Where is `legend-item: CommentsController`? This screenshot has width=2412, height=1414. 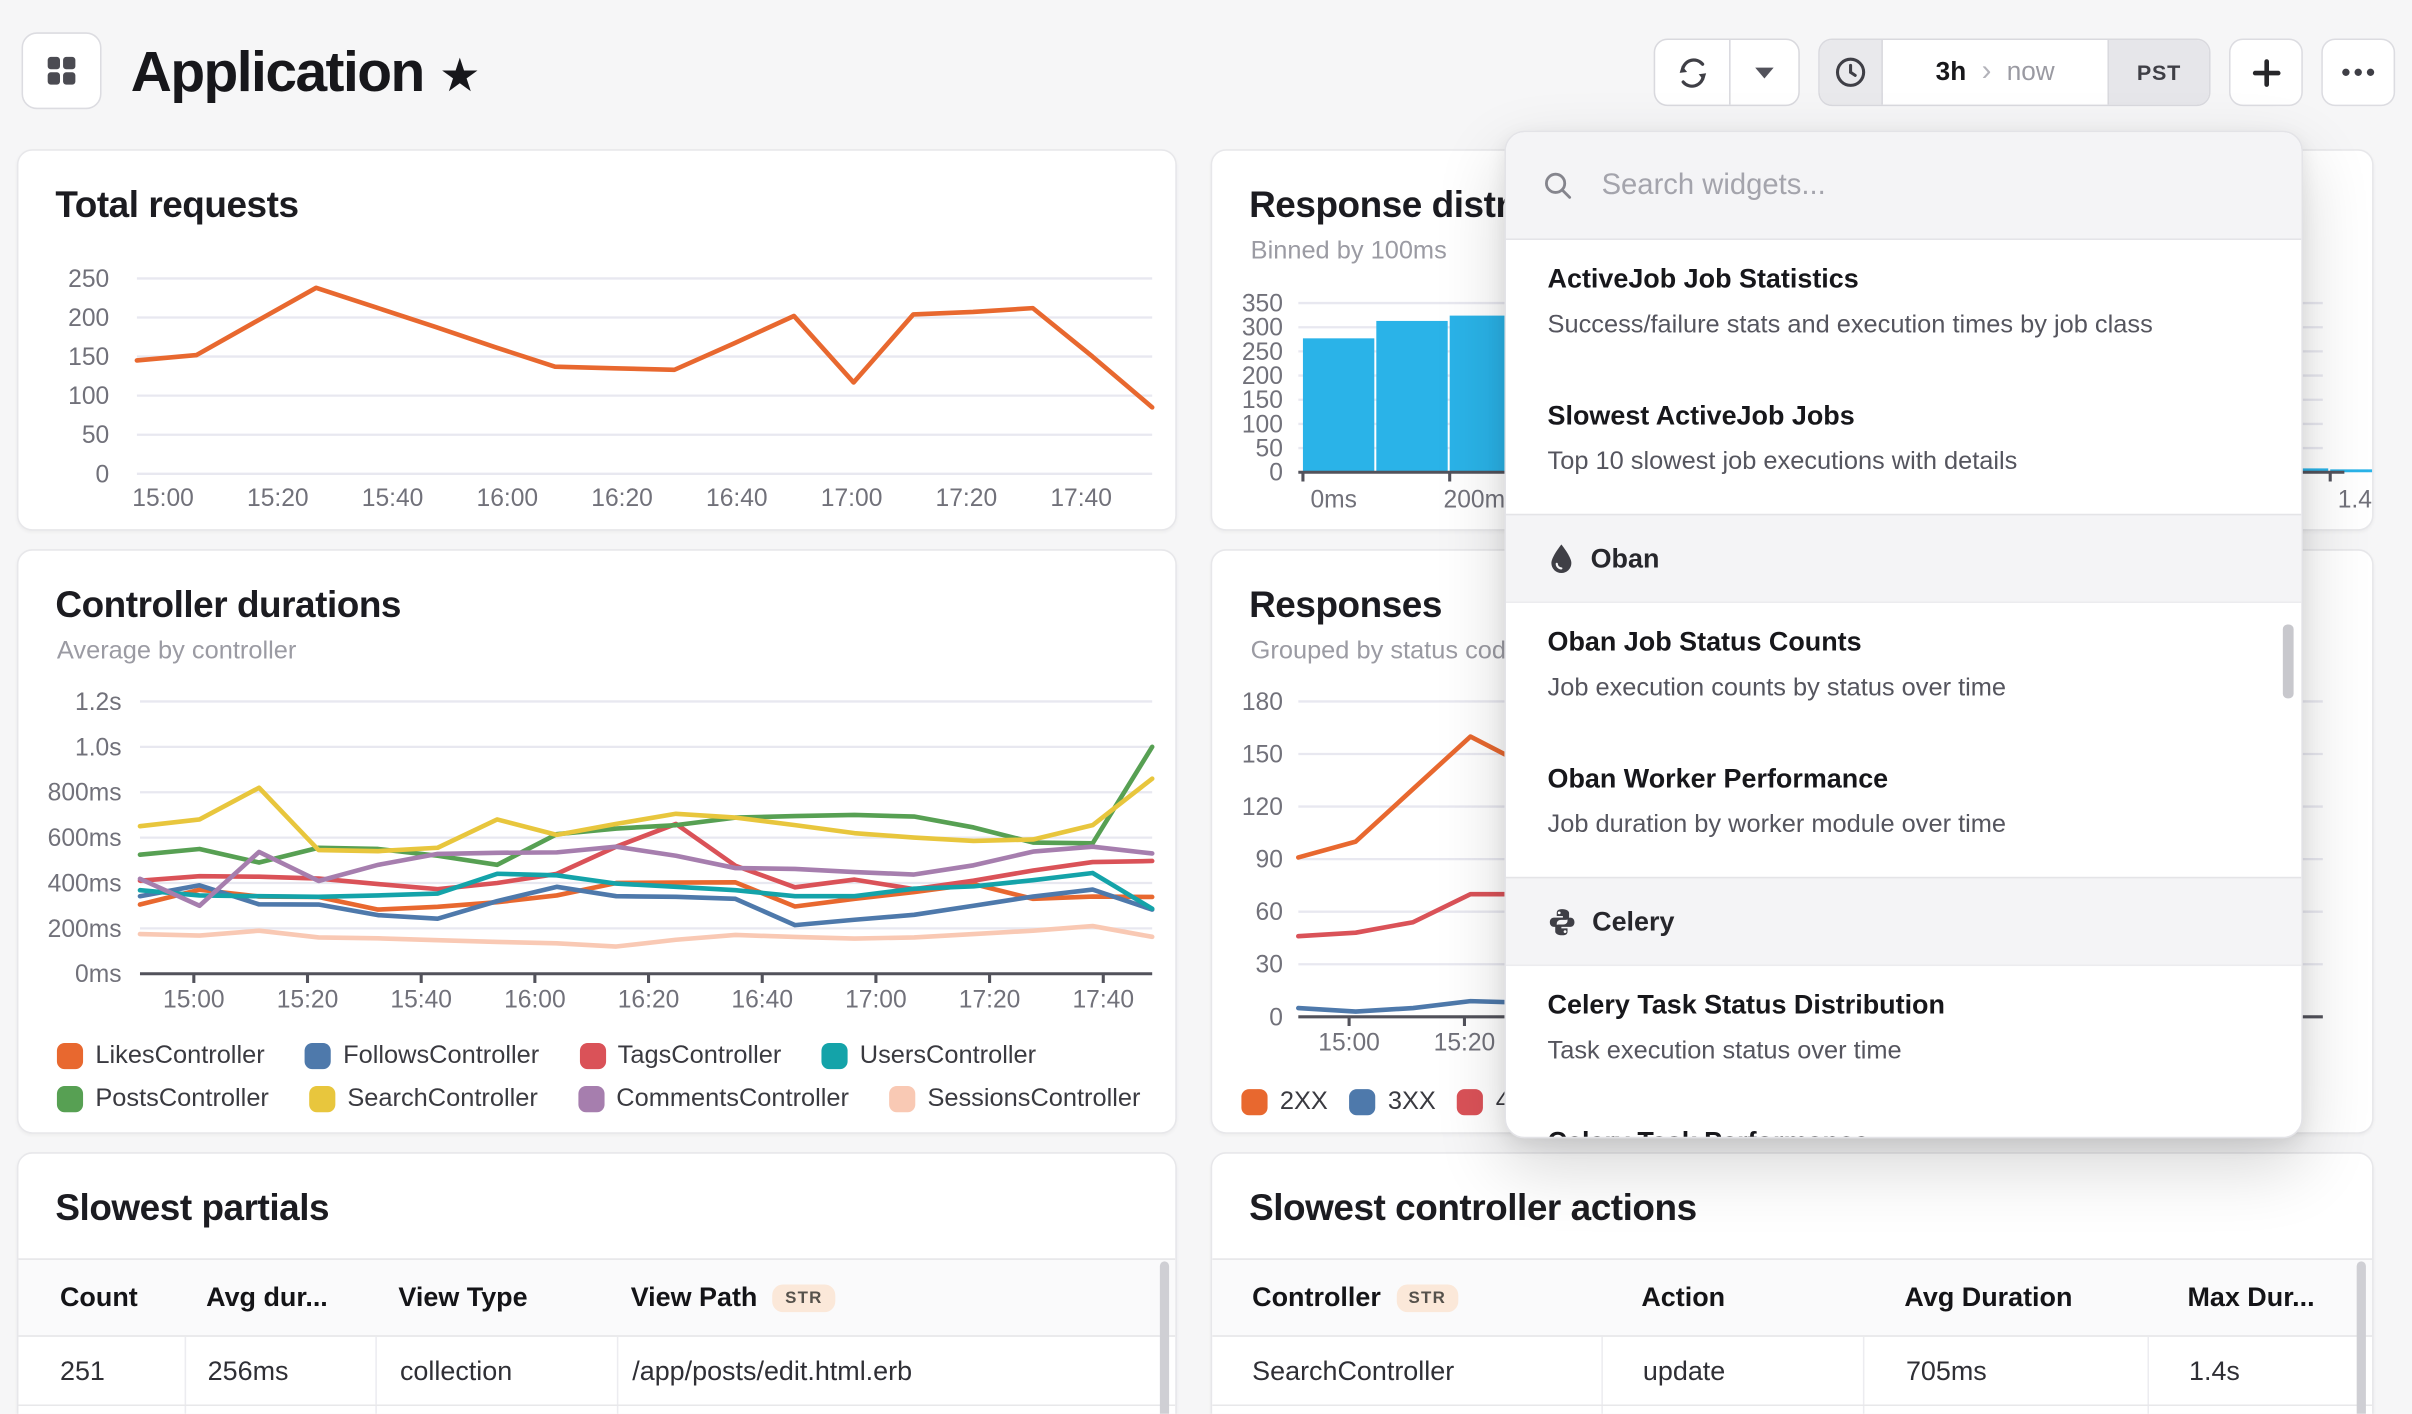
legend-item: CommentsController is located at coordinates (713, 1098).